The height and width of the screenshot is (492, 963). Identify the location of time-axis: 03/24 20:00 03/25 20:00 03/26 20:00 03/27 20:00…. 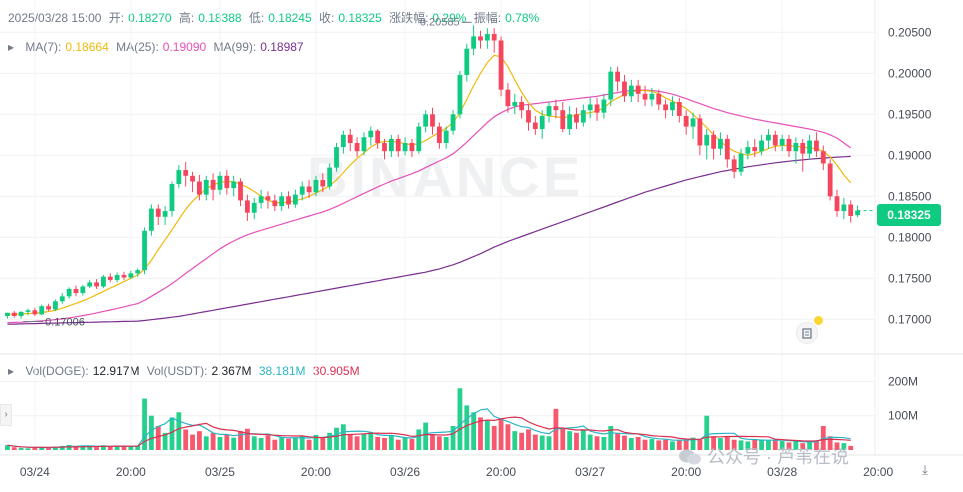
(457, 472).